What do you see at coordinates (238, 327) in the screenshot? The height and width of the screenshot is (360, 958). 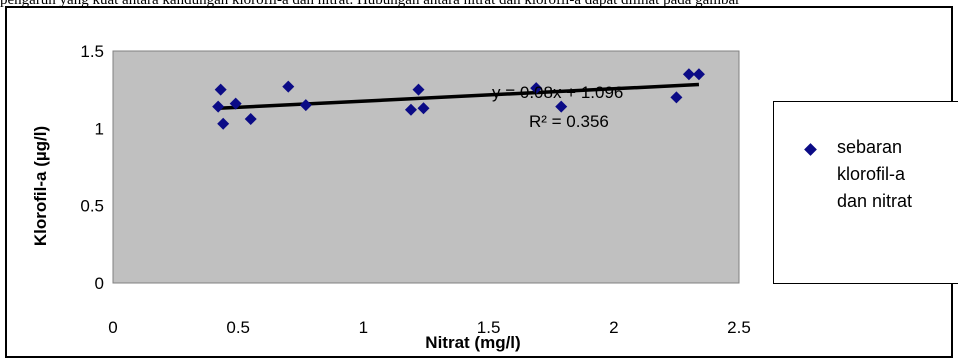 I see `x-tick-label: 0.5` at bounding box center [238, 327].